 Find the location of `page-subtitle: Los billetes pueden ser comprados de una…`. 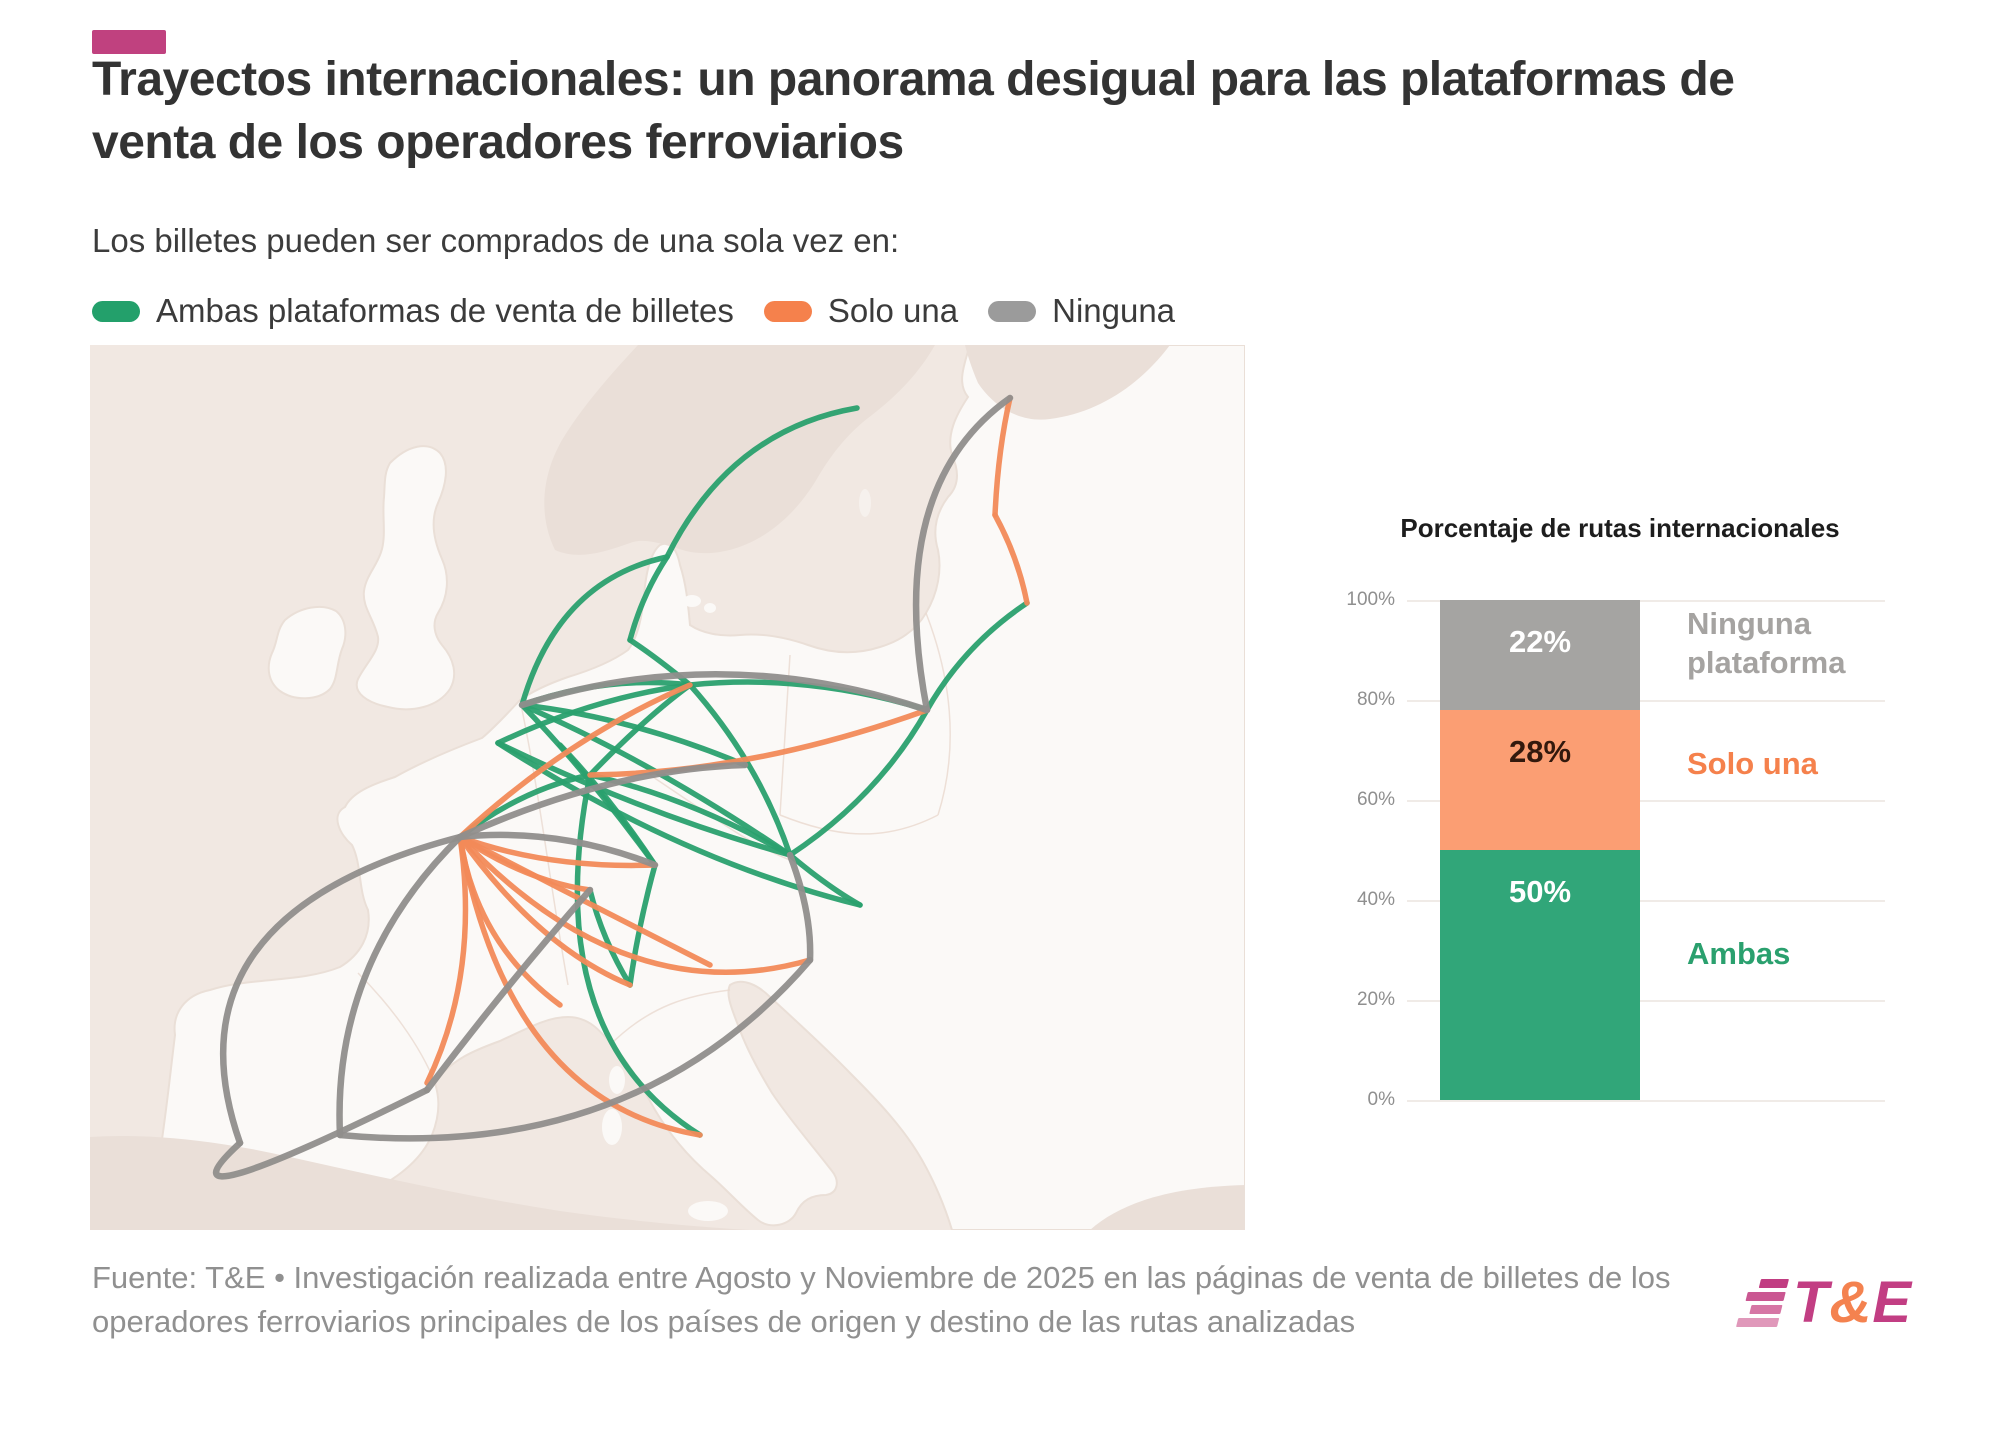

page-subtitle: Los billetes pueden ser comprados de una… is located at coordinates (496, 240).